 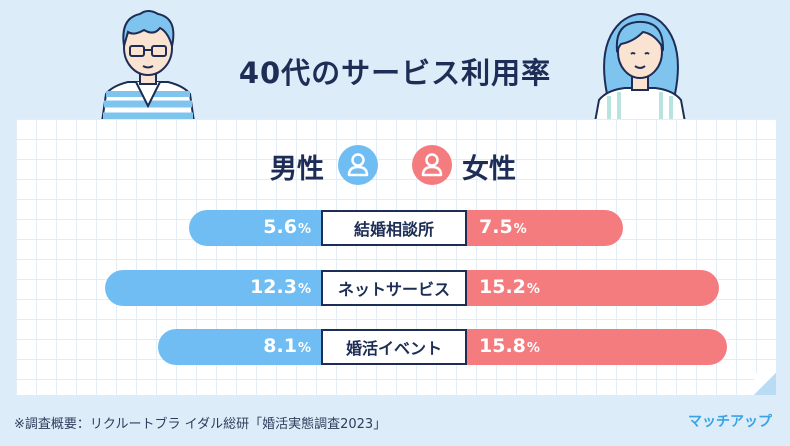 I want to click on value-label-male: 12.3%, so click(x=280, y=287).